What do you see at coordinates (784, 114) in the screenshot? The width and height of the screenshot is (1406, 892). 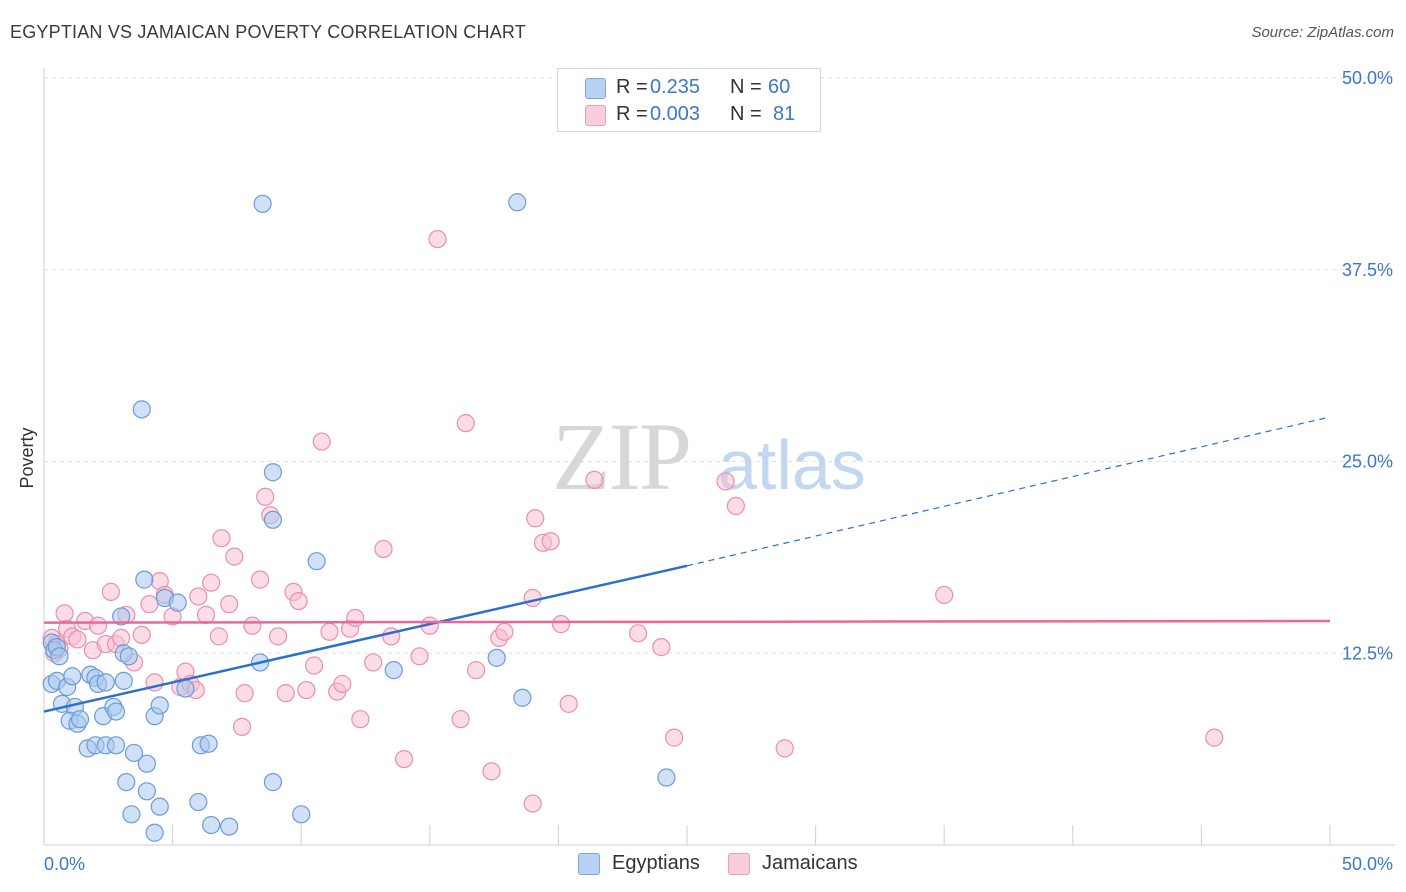 I see `n-value: 81` at bounding box center [784, 114].